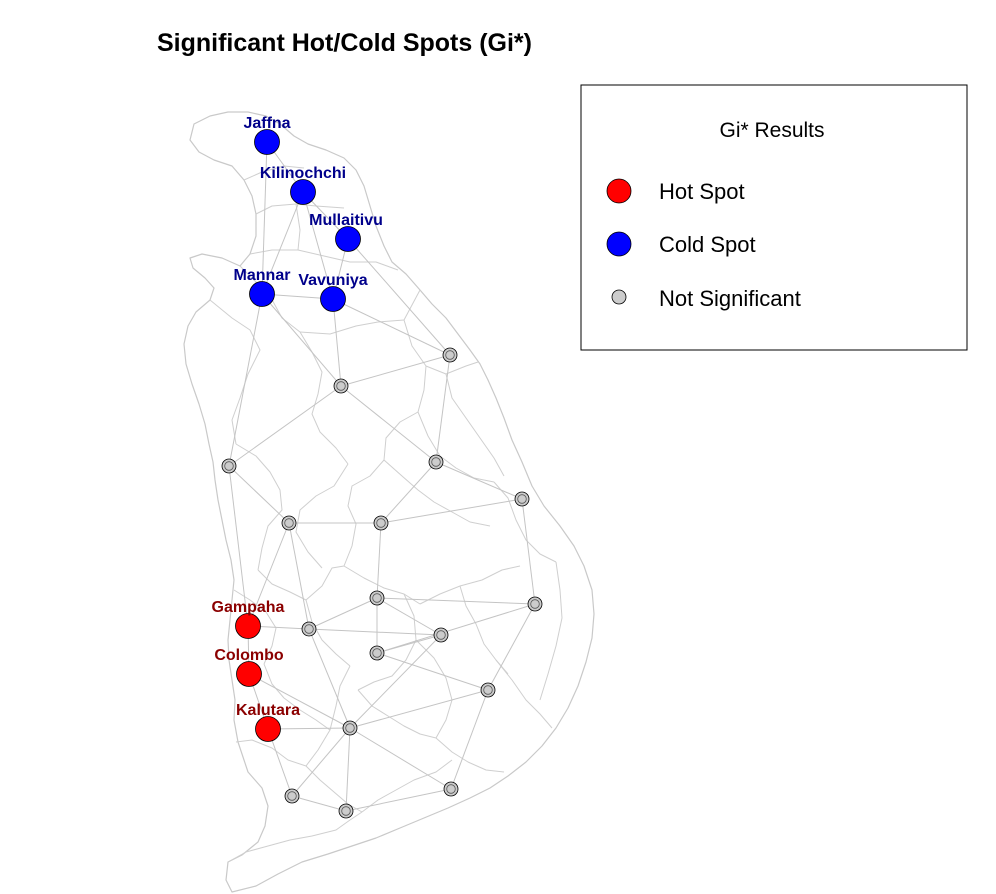 The image size is (996, 894). I want to click on district-node-ring-nuwara-eliya, so click(441, 635).